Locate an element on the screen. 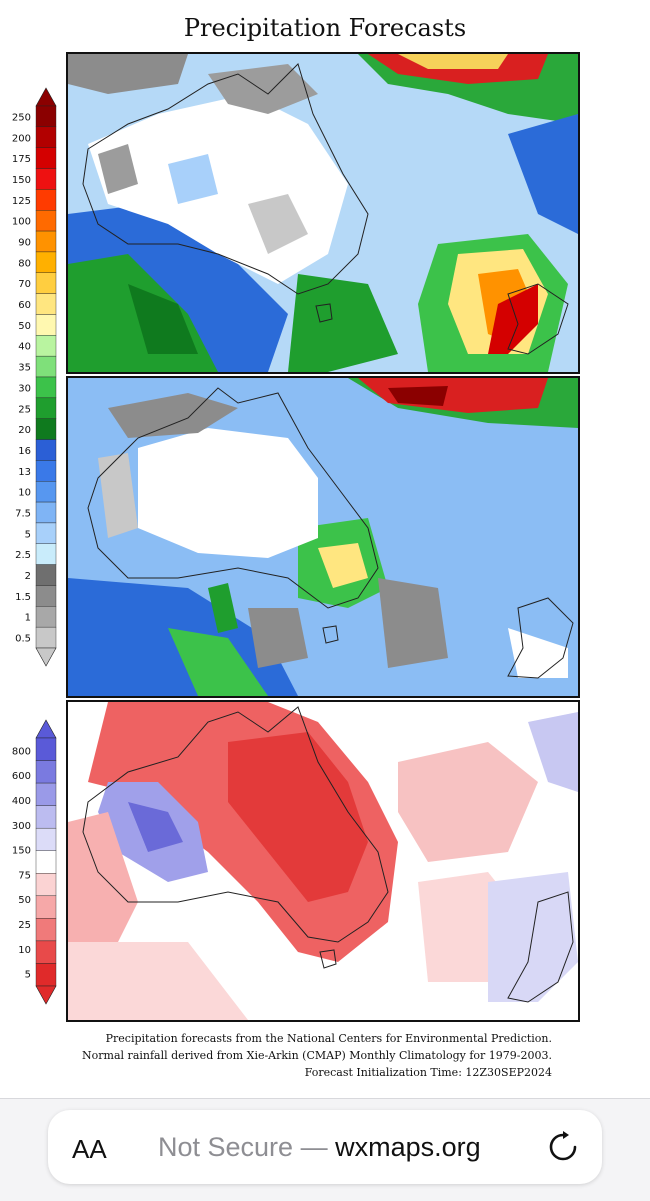  legend-top-label: 10 is located at coordinates (24, 493).